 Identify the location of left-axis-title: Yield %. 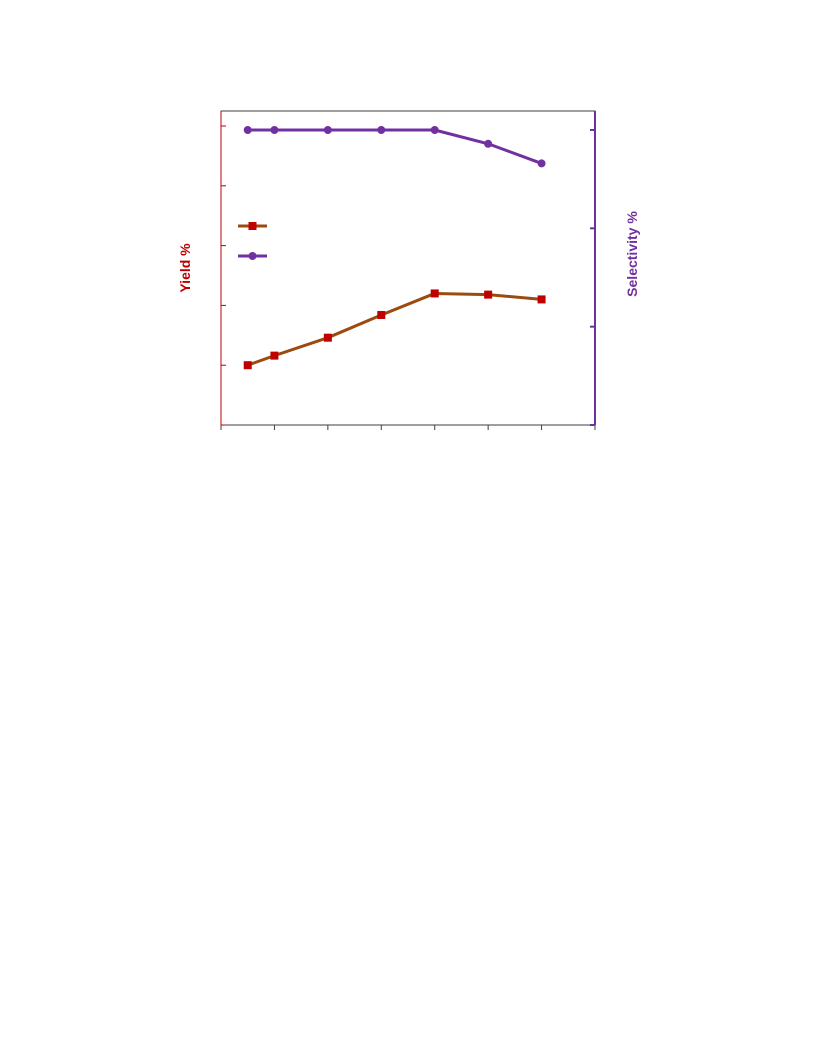
(185, 268).